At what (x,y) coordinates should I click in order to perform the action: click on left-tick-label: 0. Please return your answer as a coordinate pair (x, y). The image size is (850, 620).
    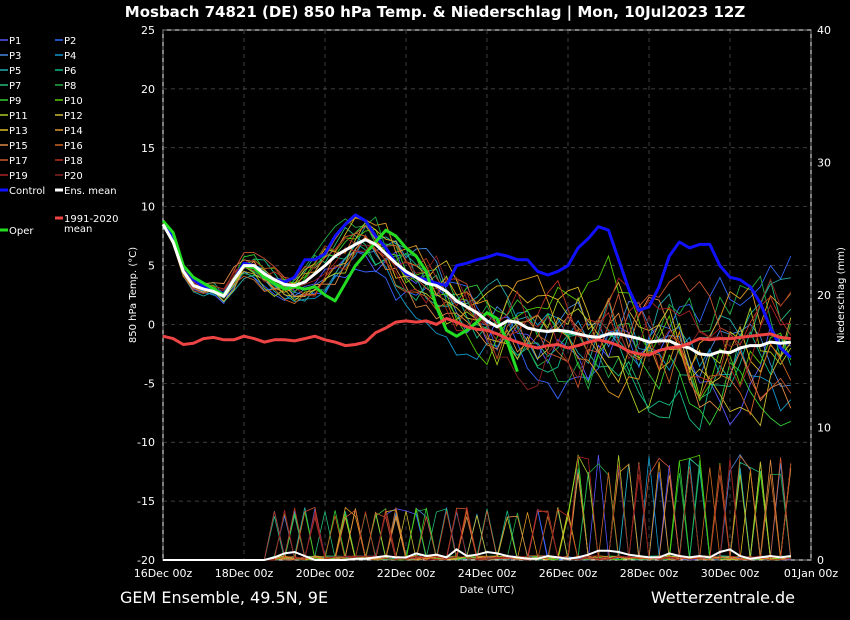
    Looking at the image, I should click on (151, 324).